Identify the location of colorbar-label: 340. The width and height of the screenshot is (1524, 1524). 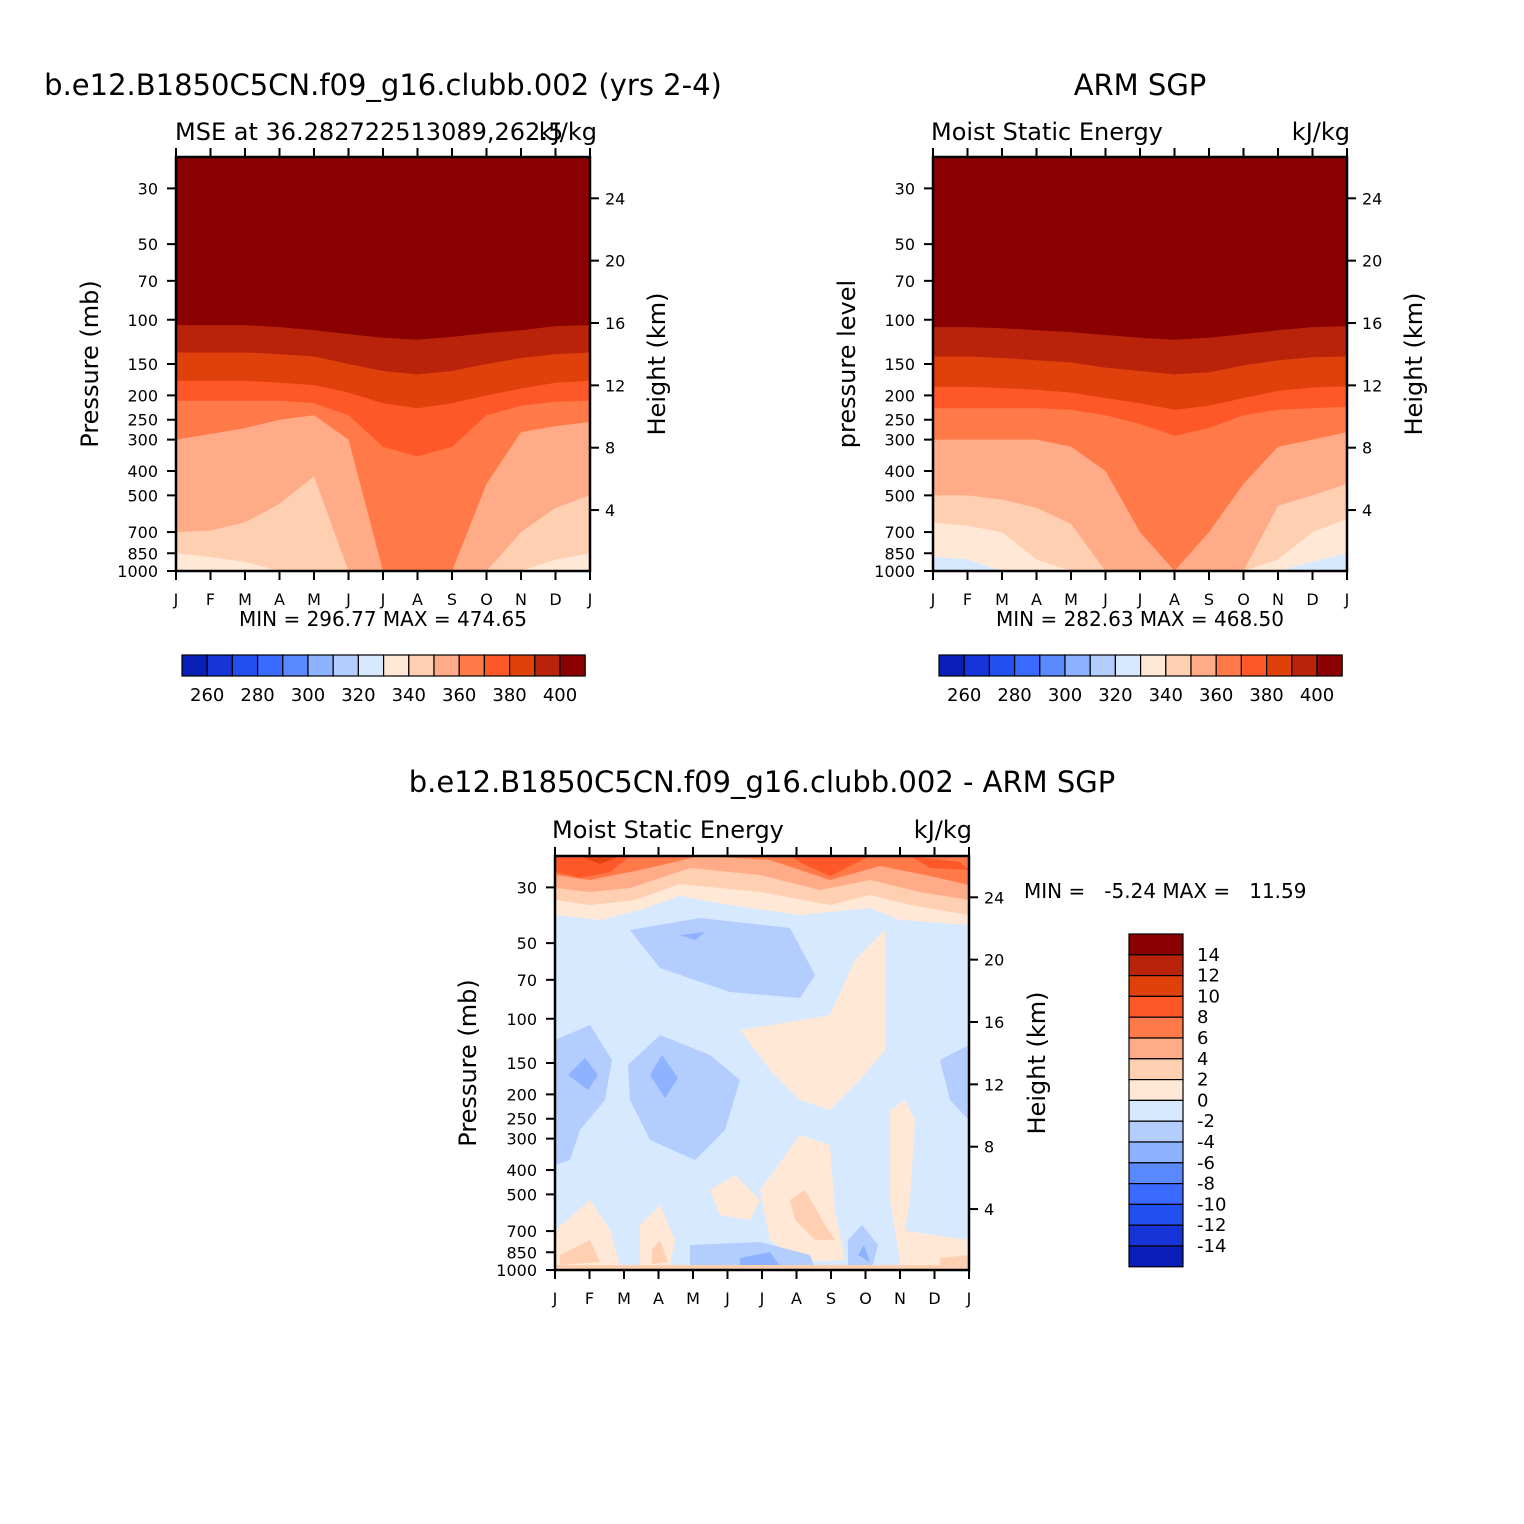
(1166, 695).